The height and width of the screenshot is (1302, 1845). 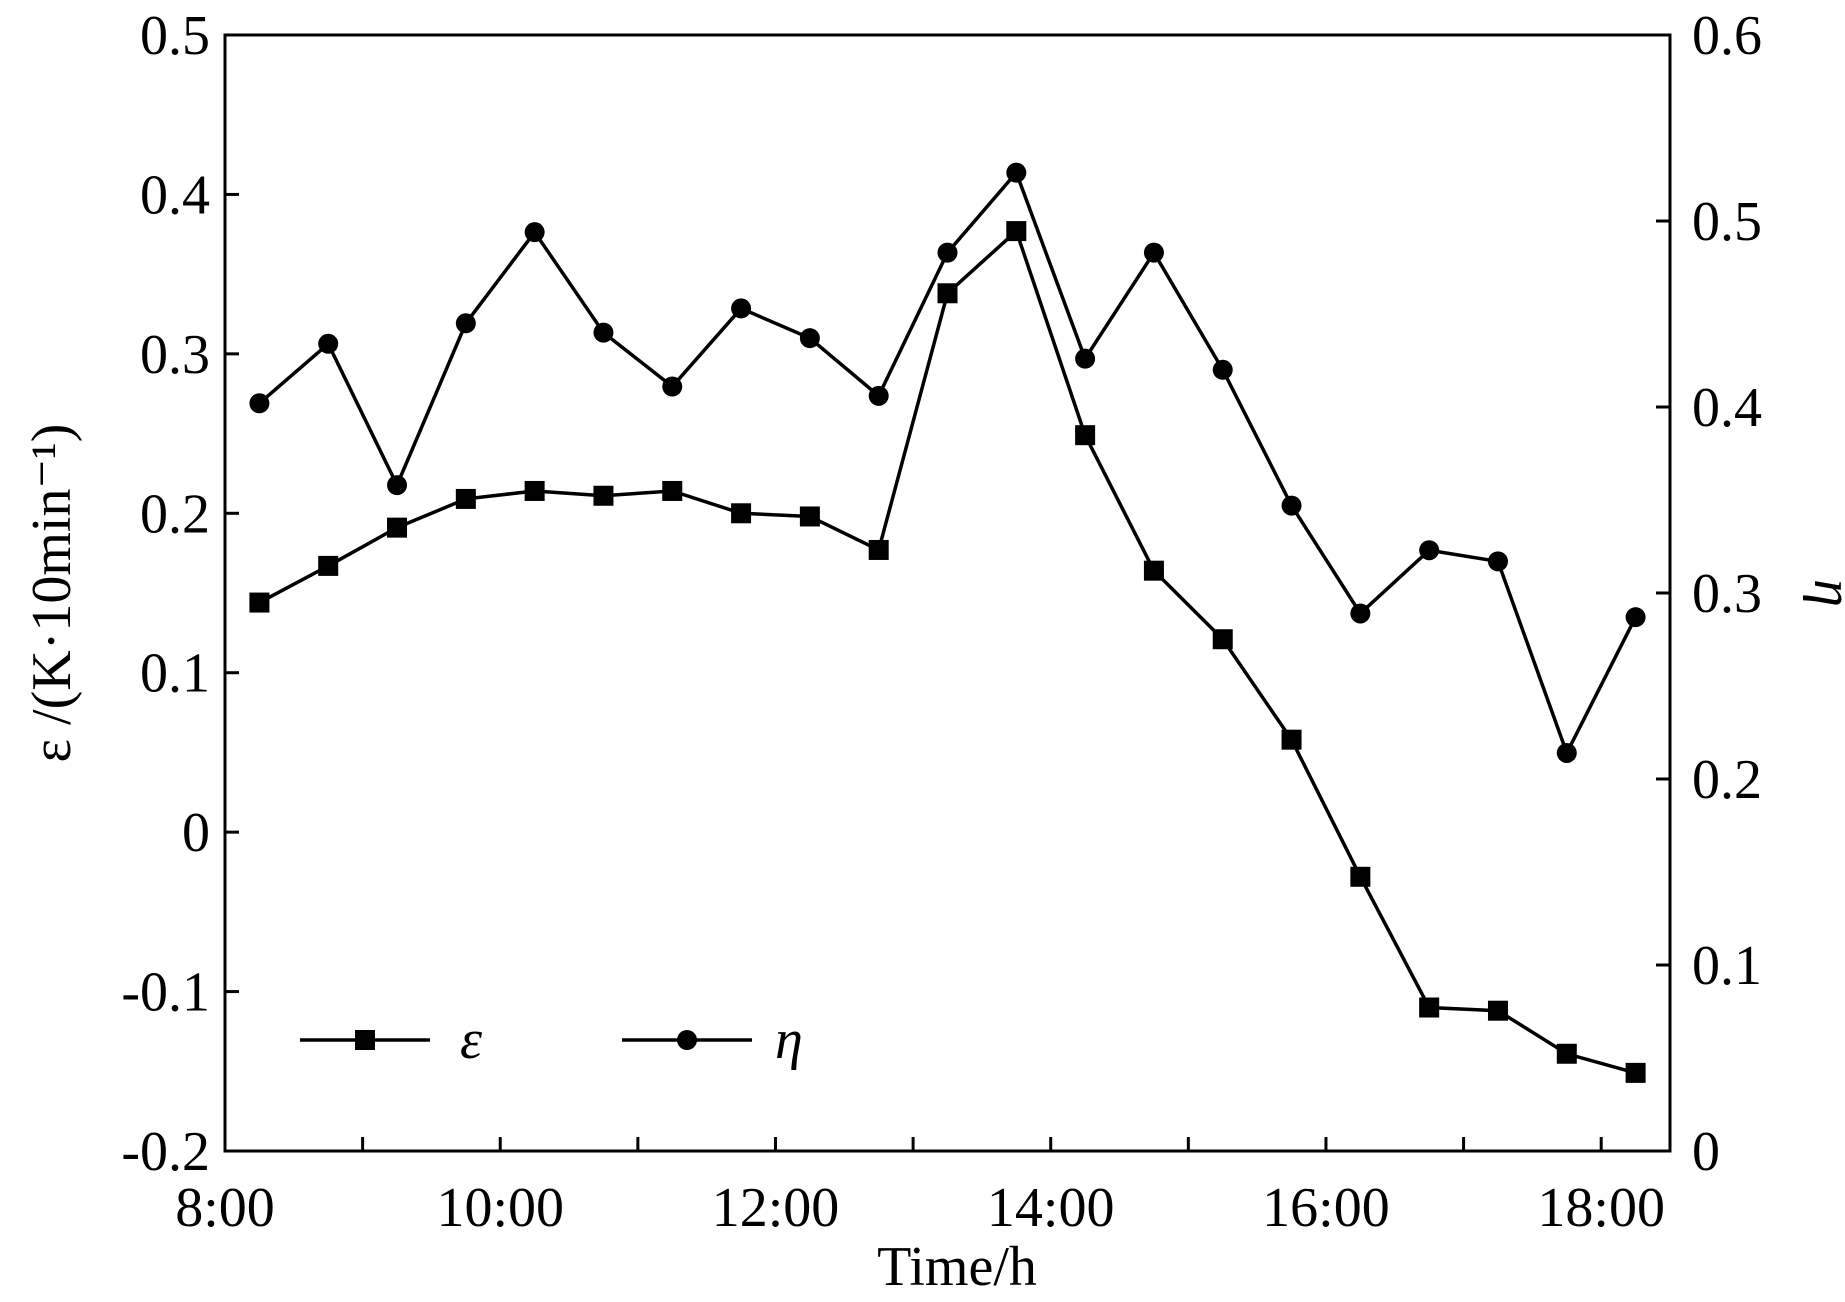 I want to click on x-tick-label: 12:00, so click(x=776, y=1208).